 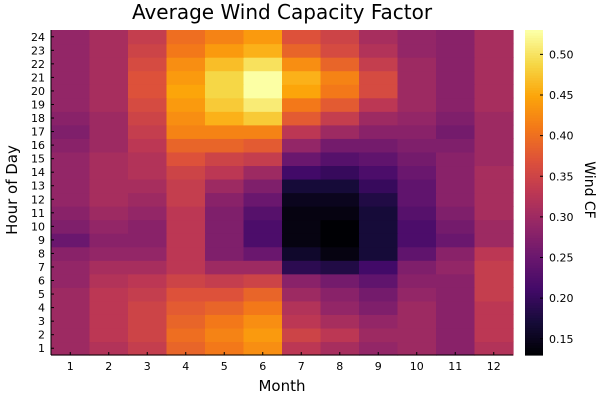 I want to click on colorbar-tick-label: 0.30, so click(x=561, y=217).